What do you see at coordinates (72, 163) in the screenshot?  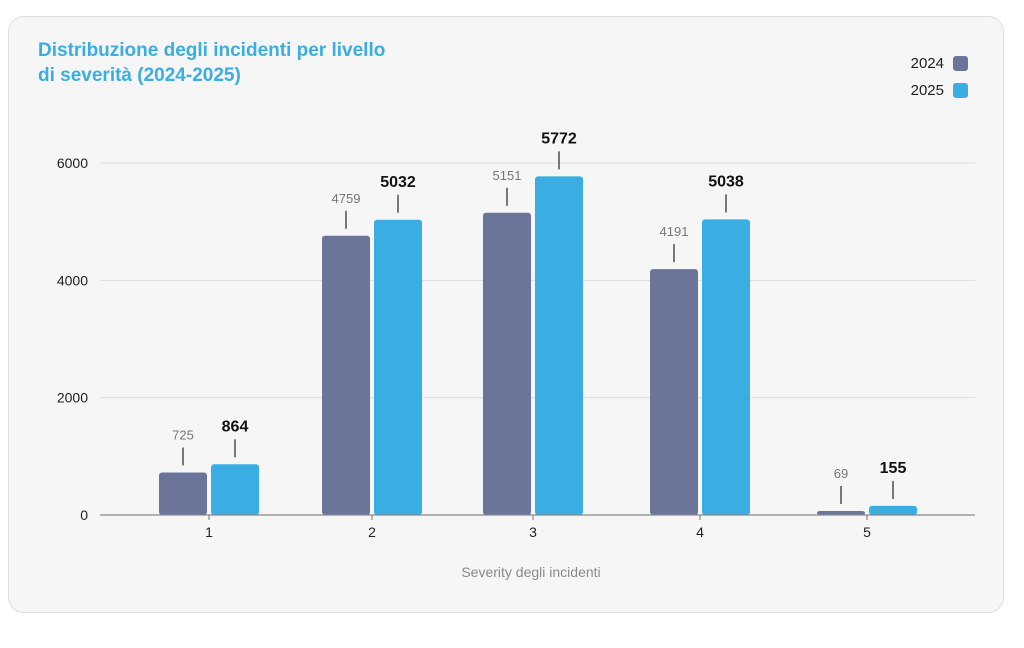 I see `y-tick-label-6000: 6000` at bounding box center [72, 163].